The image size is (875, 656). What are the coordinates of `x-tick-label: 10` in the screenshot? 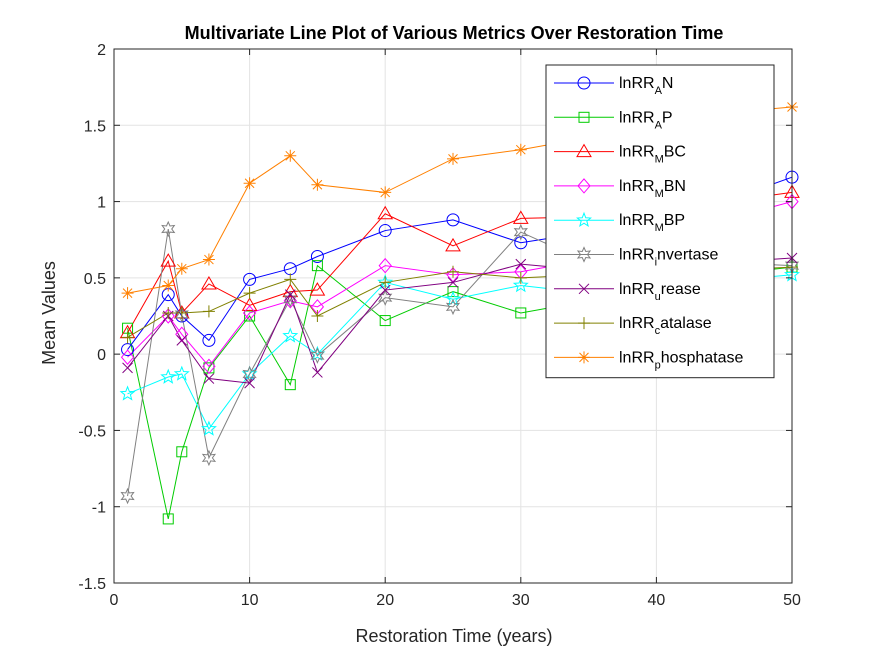 It's located at (250, 600).